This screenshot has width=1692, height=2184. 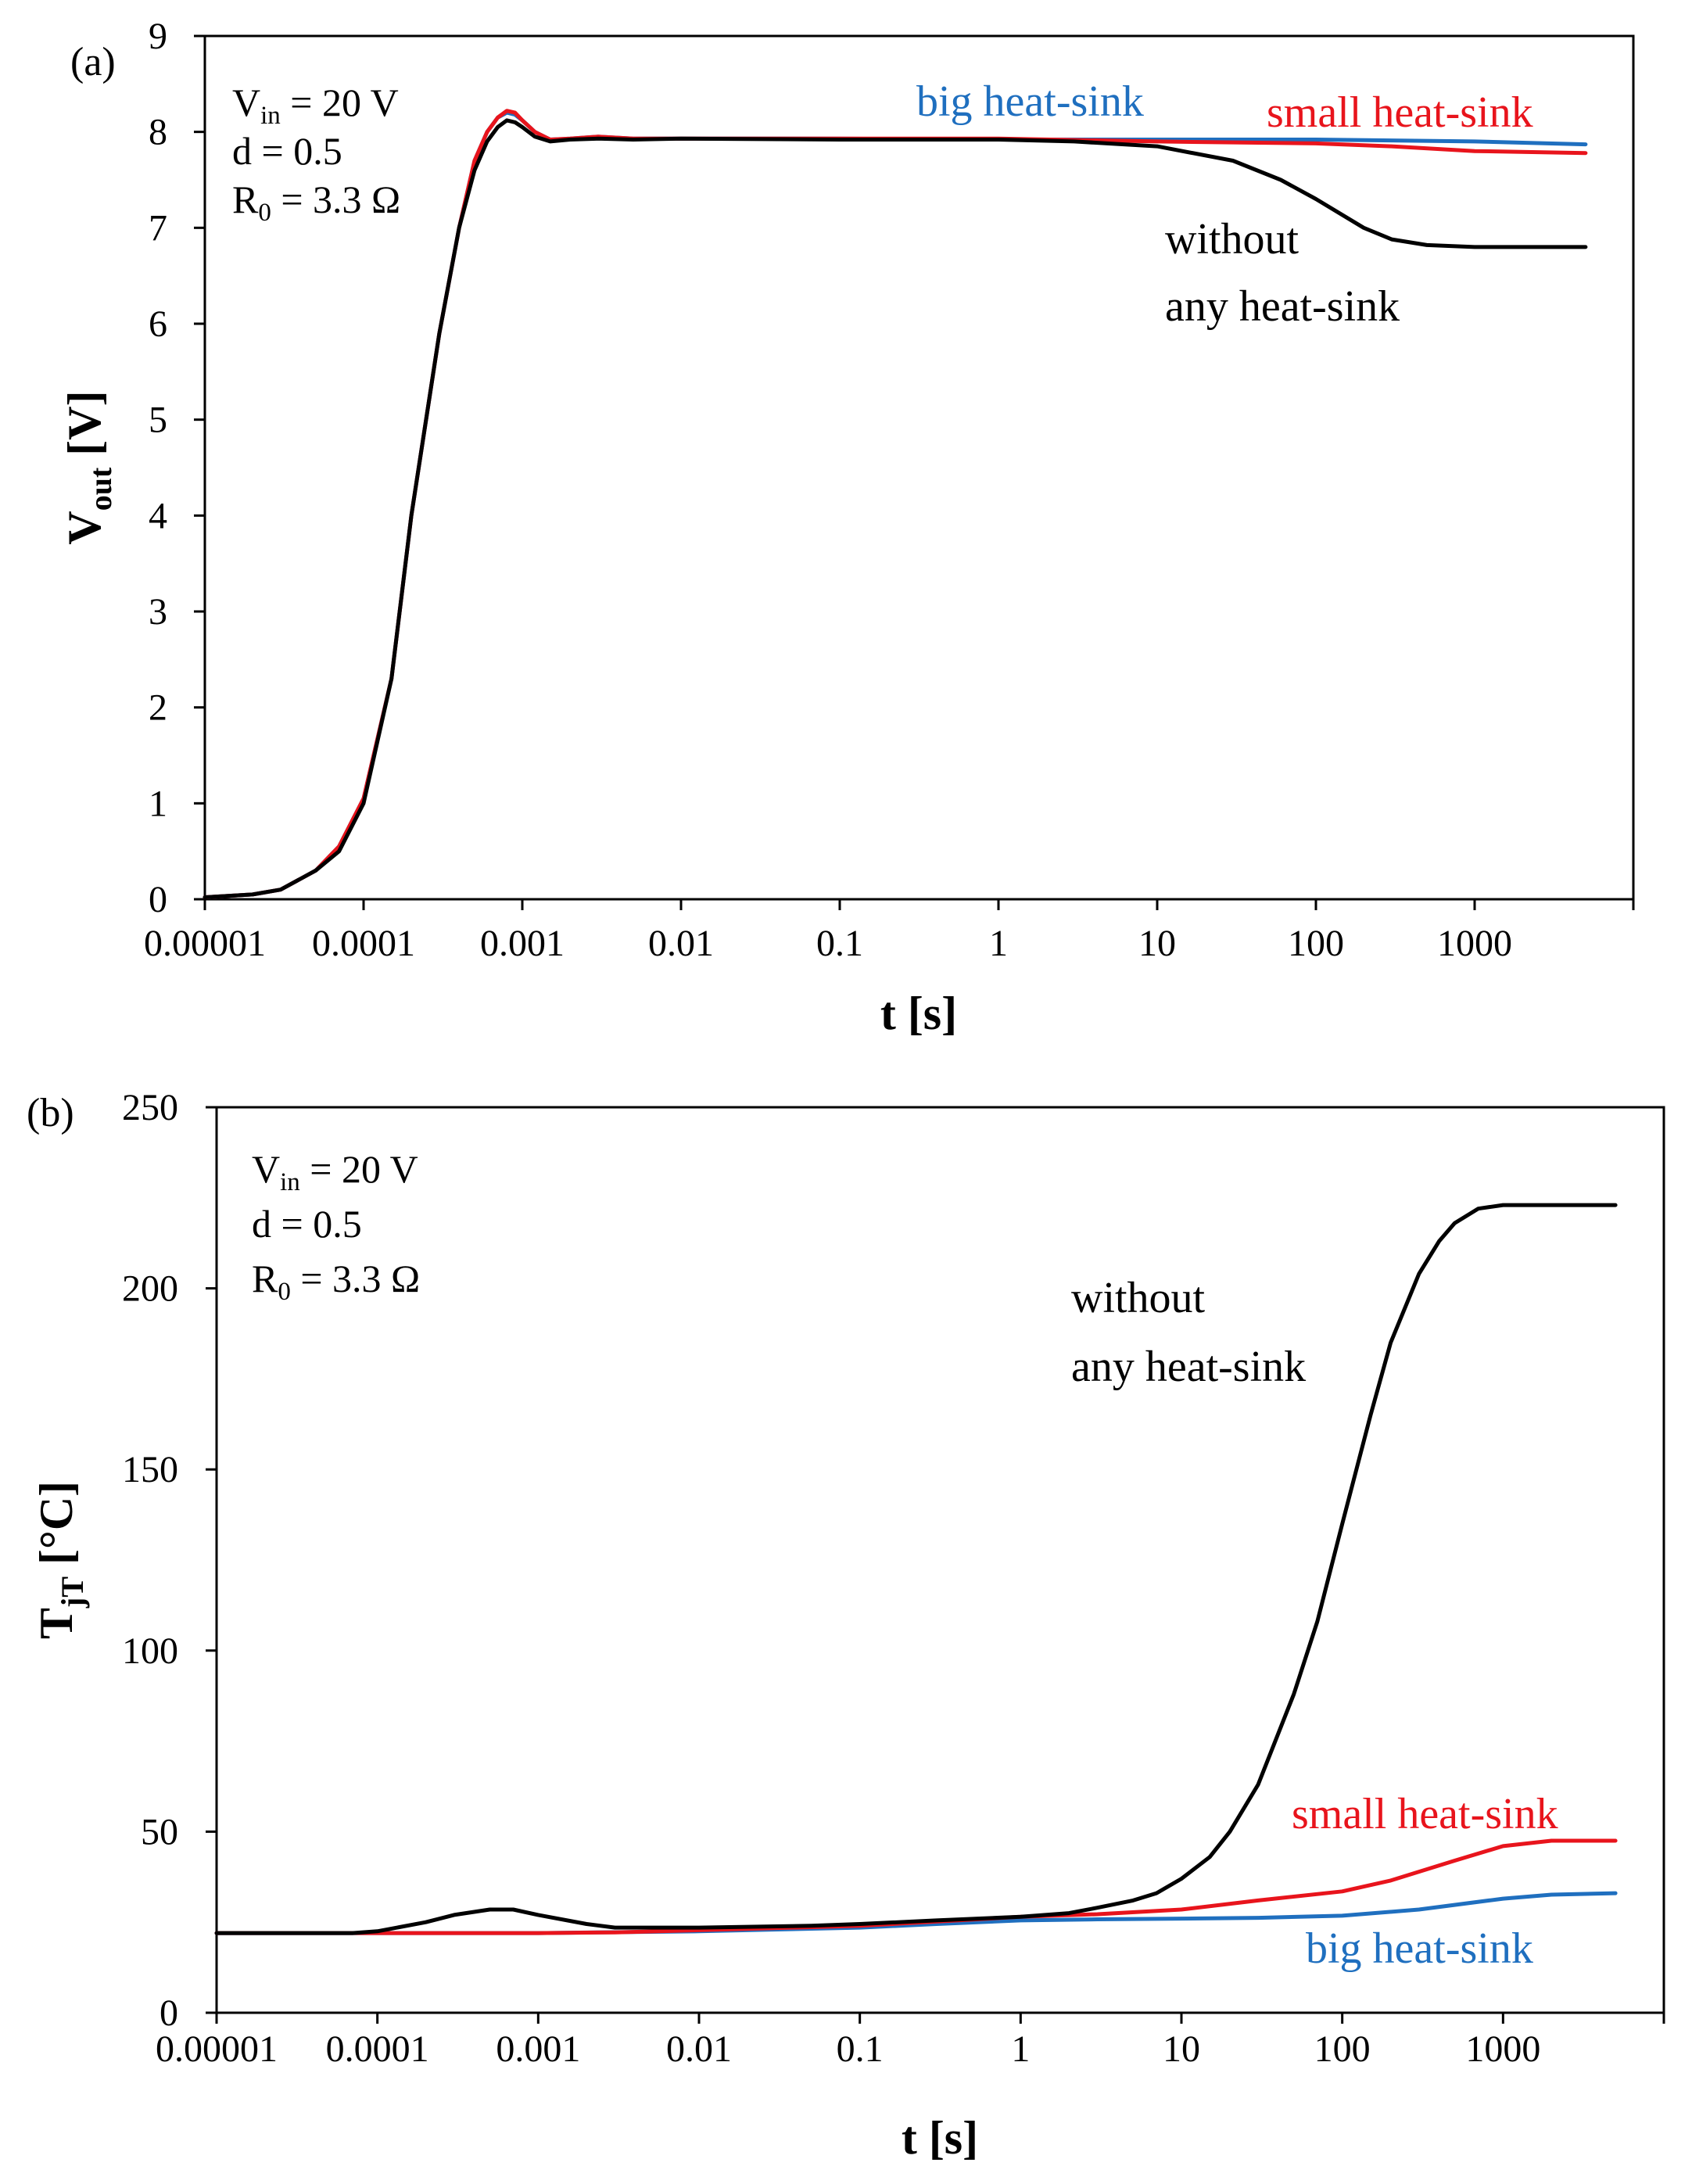 I want to click on y-tick-label: 1, so click(x=158, y=803).